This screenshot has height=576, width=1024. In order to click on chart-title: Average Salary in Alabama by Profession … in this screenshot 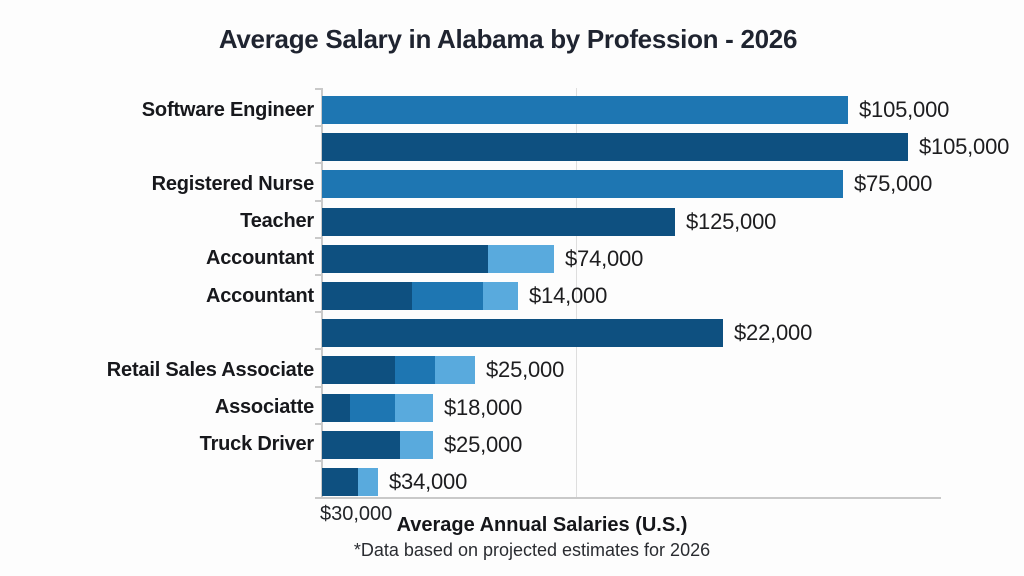, I will do `click(508, 39)`.